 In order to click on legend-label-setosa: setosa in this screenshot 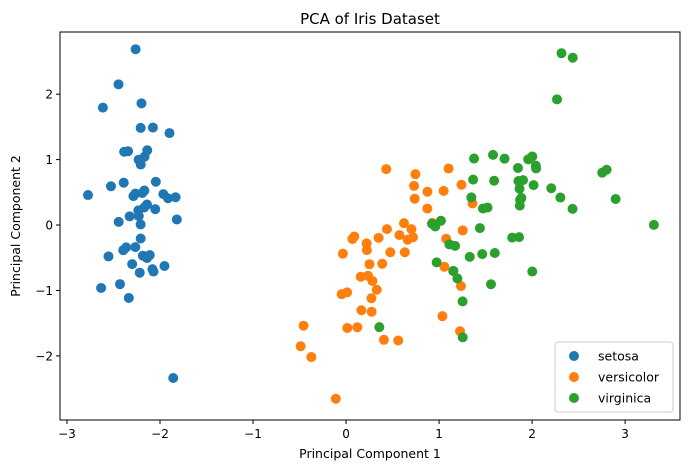, I will do `click(618, 356)`.